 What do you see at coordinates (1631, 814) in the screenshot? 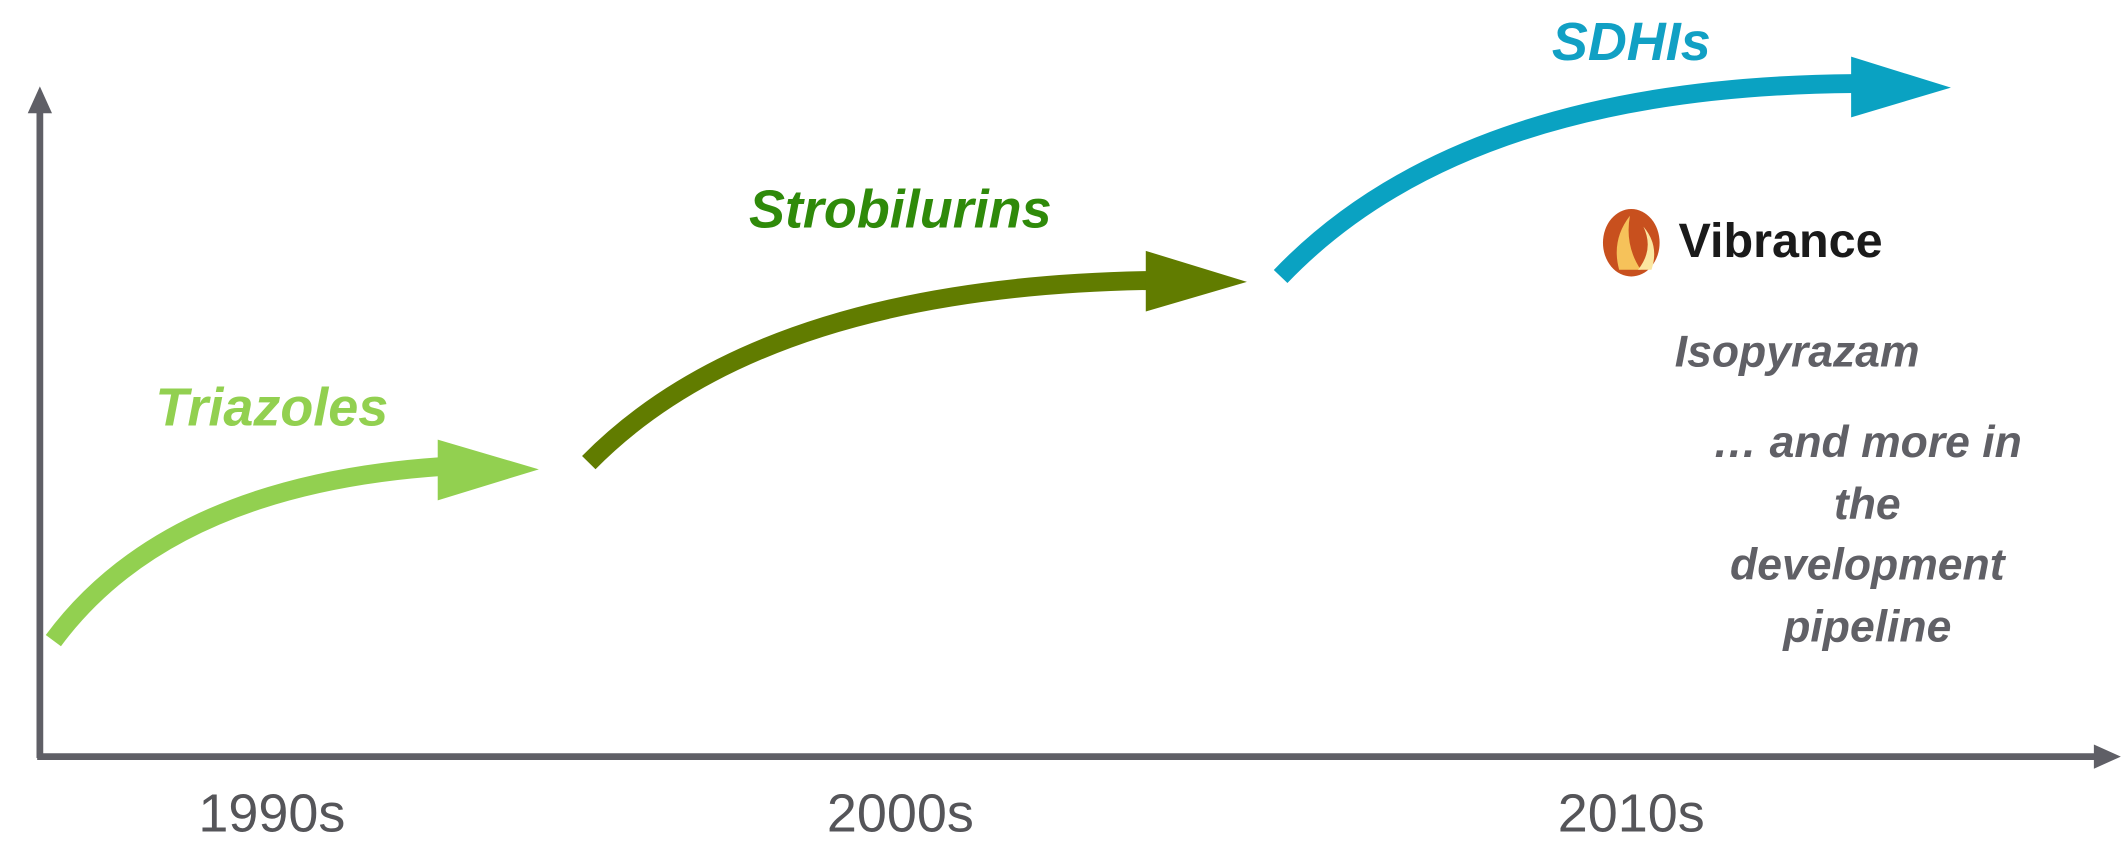
I see `era-label: 2010s` at bounding box center [1631, 814].